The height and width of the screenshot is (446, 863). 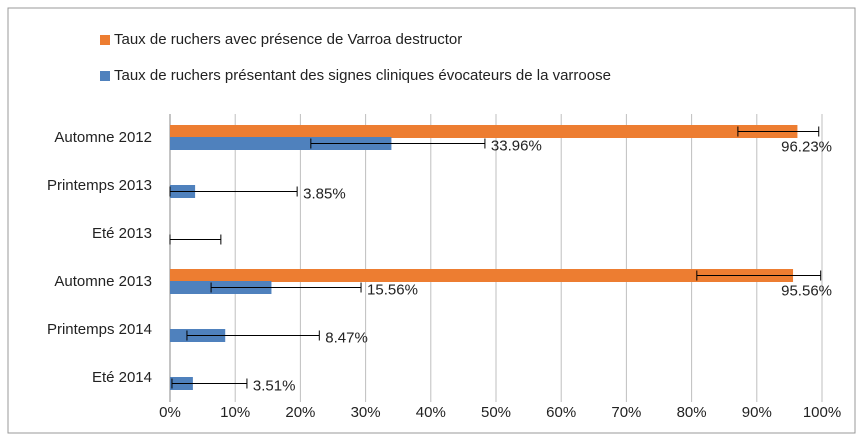 I want to click on x-tick-label: 50%, so click(x=496, y=412).